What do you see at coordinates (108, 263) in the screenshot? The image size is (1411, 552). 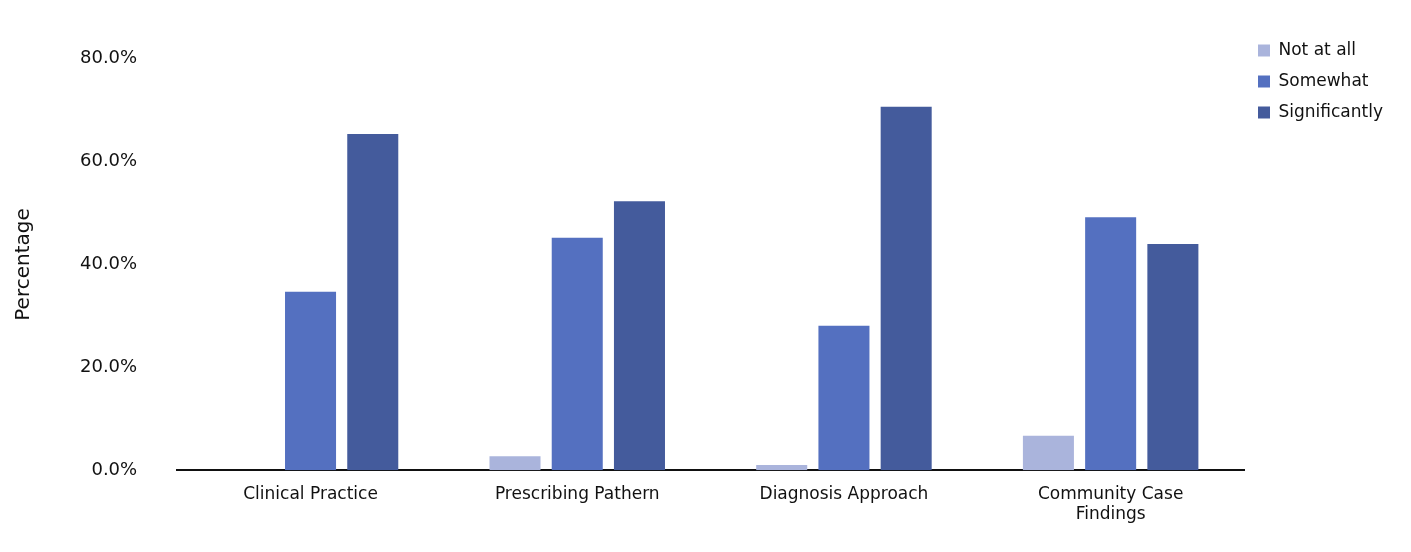 I see `y-tick-label: 40.0%` at bounding box center [108, 263].